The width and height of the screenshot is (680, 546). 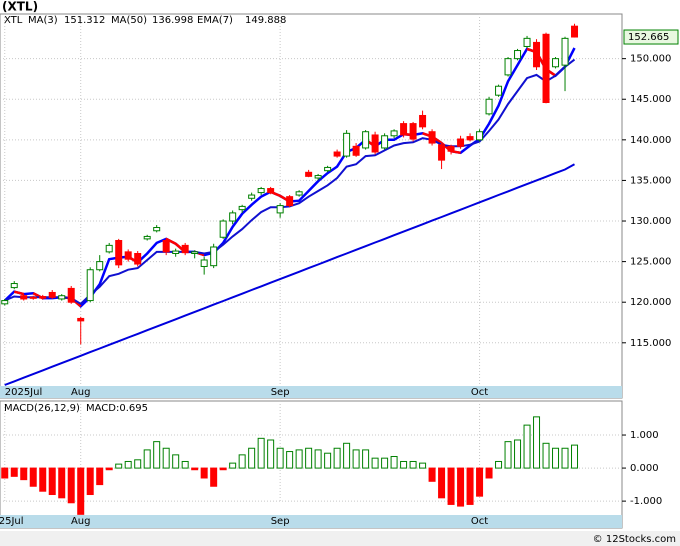 I want to click on legend-value: 136.998, so click(x=172, y=20).